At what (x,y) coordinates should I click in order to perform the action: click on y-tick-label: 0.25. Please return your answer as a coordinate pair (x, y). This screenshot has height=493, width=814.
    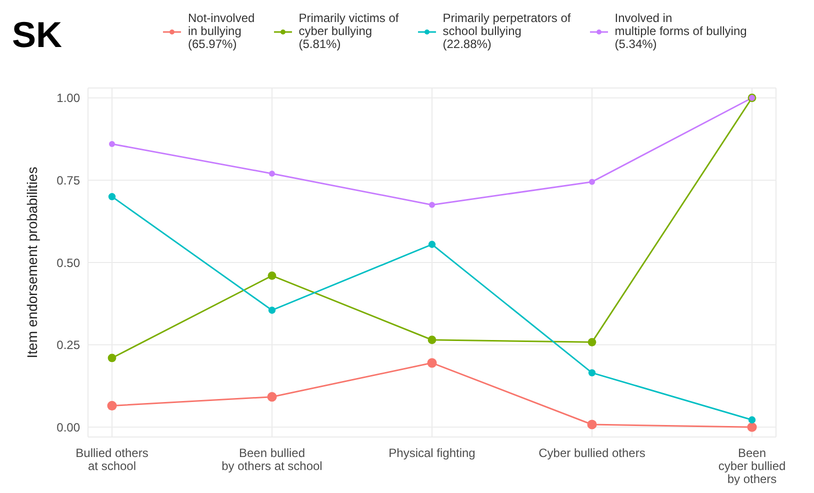
    Looking at the image, I should click on (68, 345).